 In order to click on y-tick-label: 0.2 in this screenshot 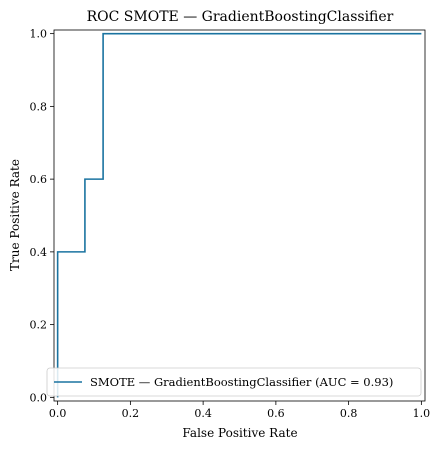, I will do `click(39, 325)`.